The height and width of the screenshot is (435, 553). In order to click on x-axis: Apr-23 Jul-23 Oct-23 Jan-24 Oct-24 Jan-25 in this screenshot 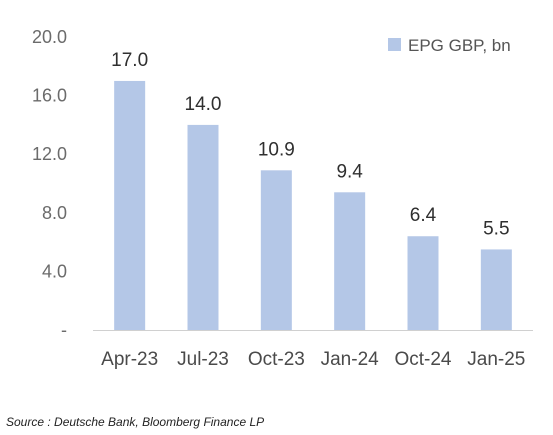, I will do `click(313, 359)`.